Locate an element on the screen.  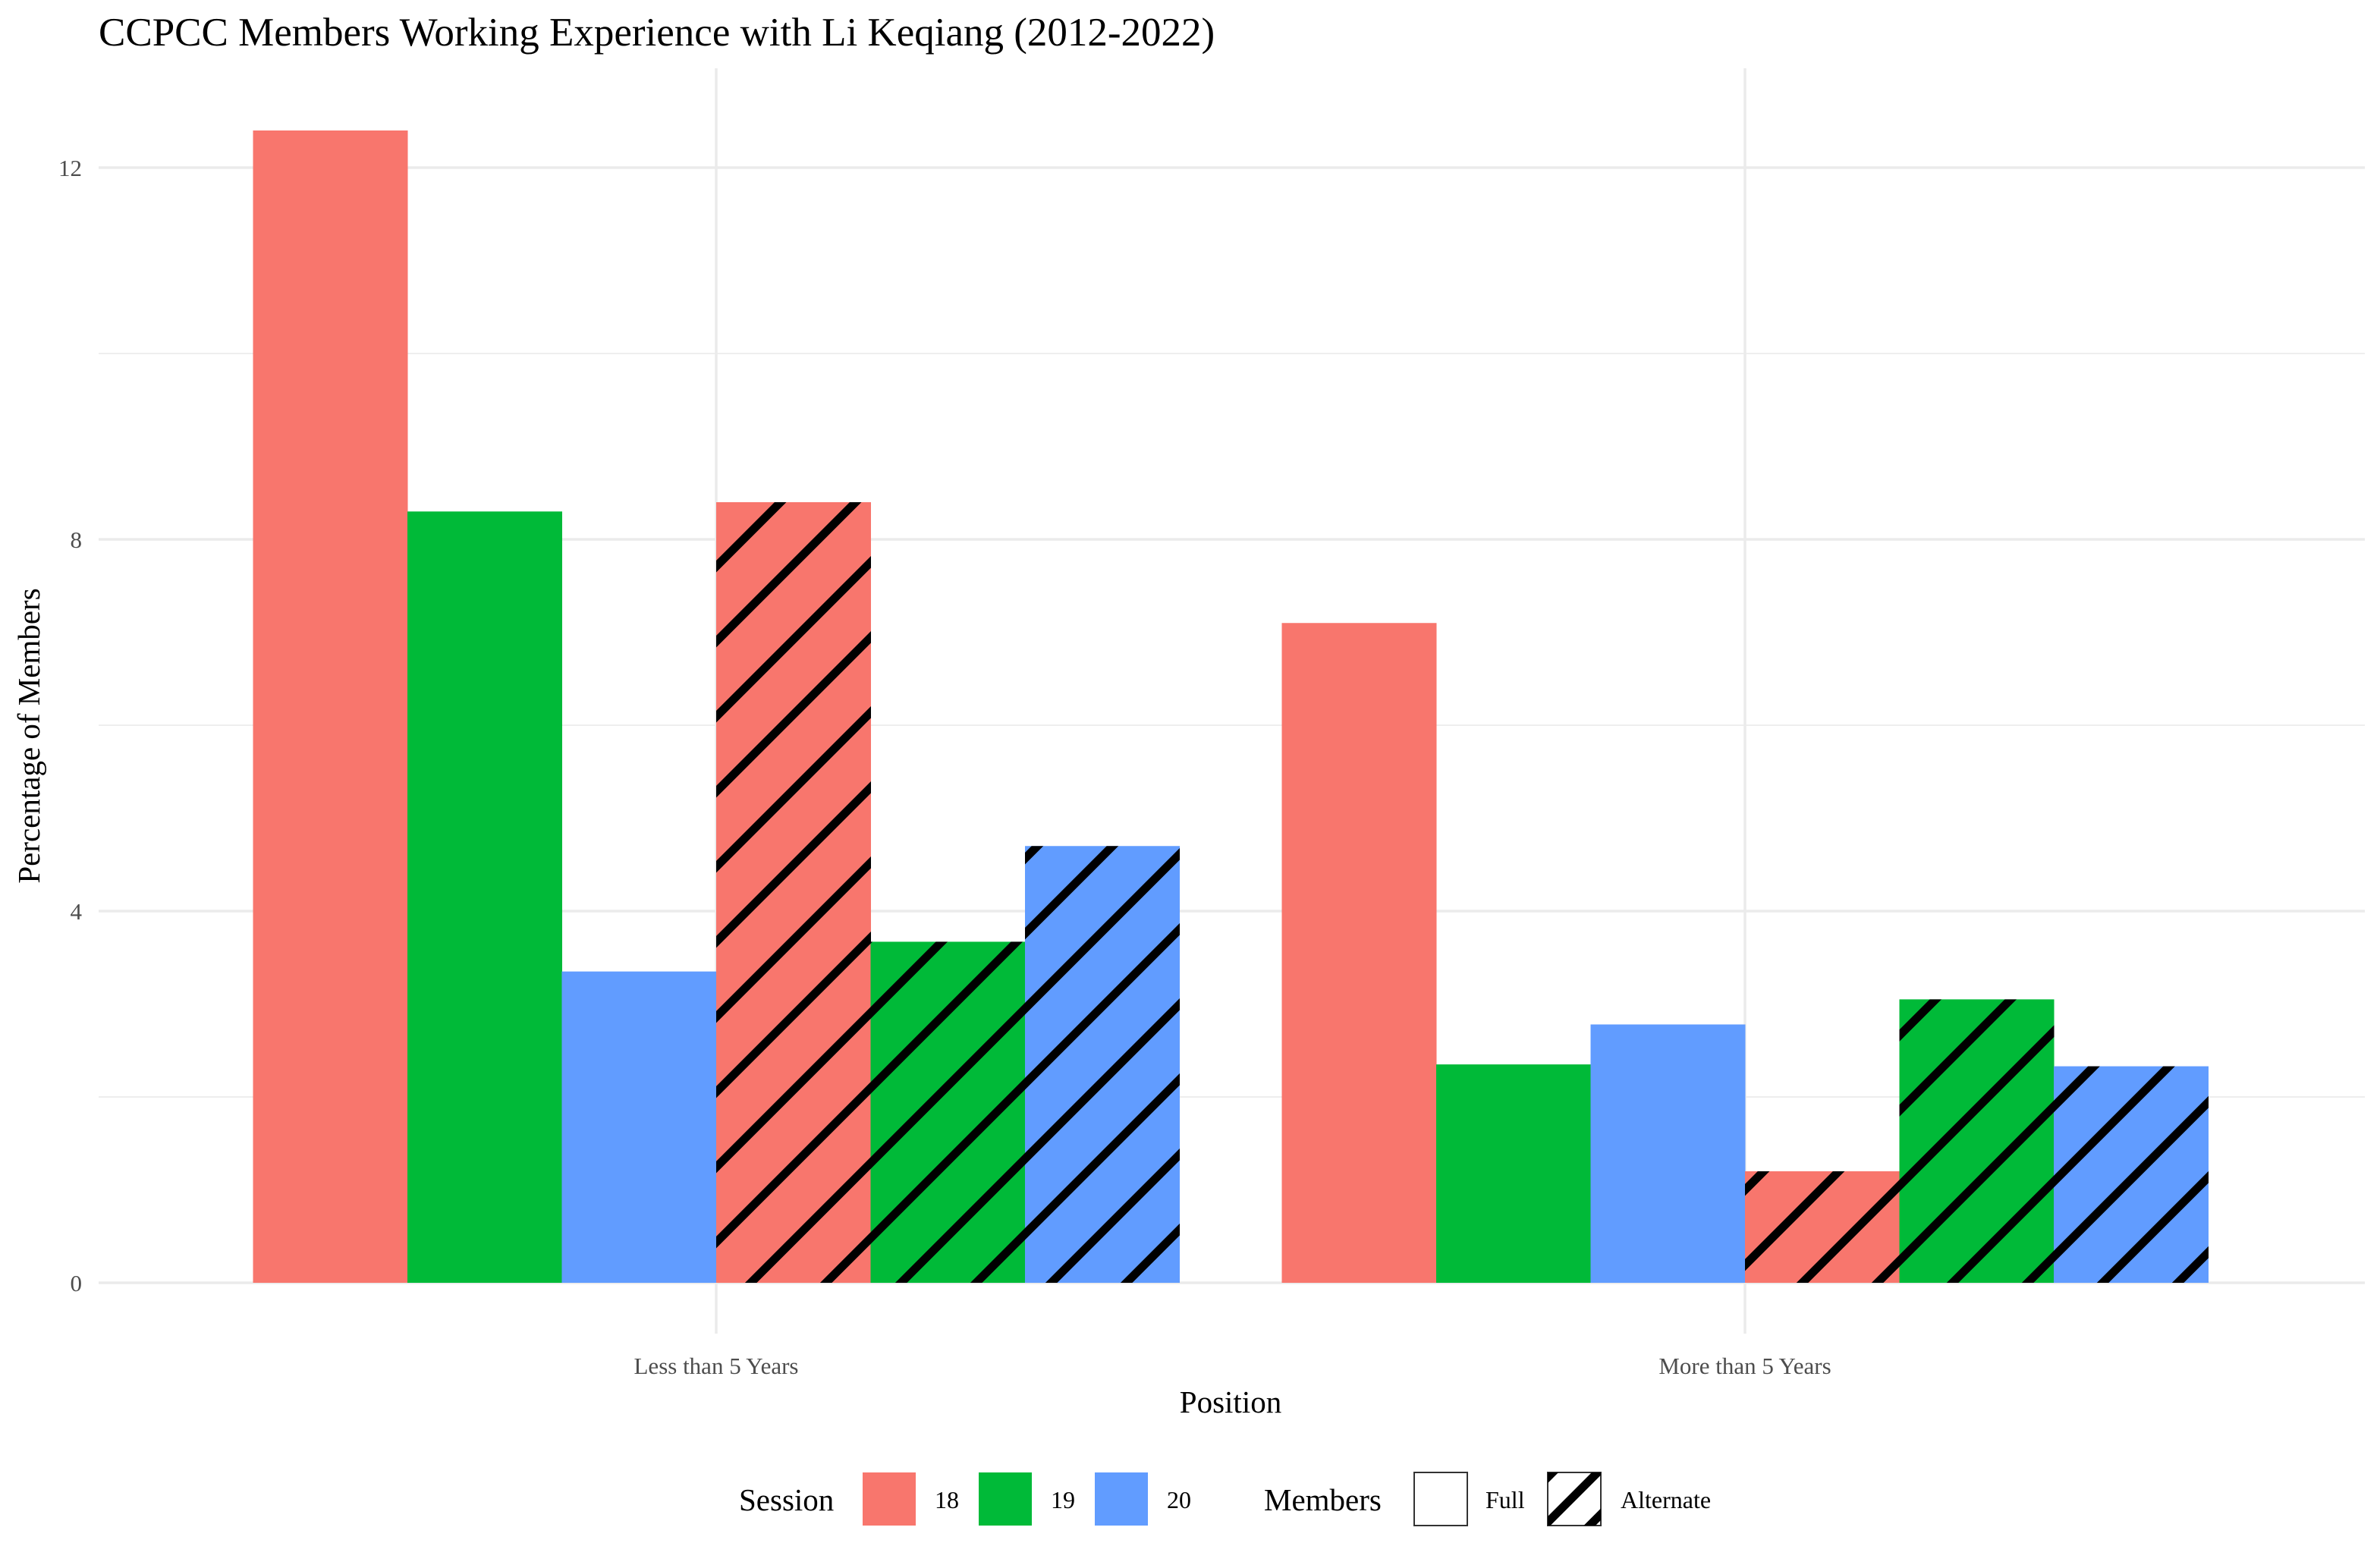
legend-session-items: 18 19 20 is located at coordinates (1027, 1499).